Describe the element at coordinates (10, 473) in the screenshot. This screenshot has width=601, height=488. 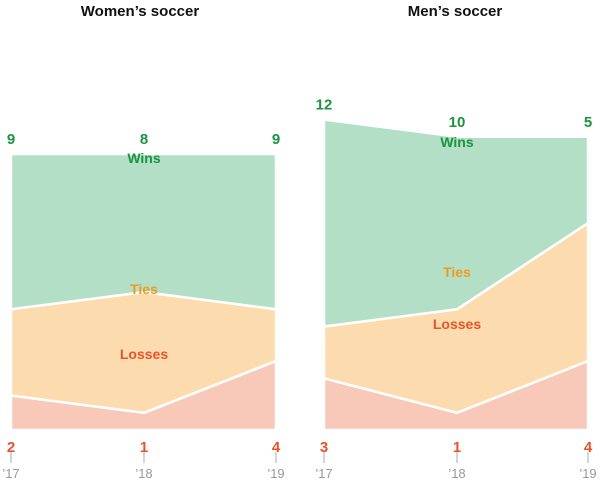
I see `womens-x-tick-label: ’17` at that location.